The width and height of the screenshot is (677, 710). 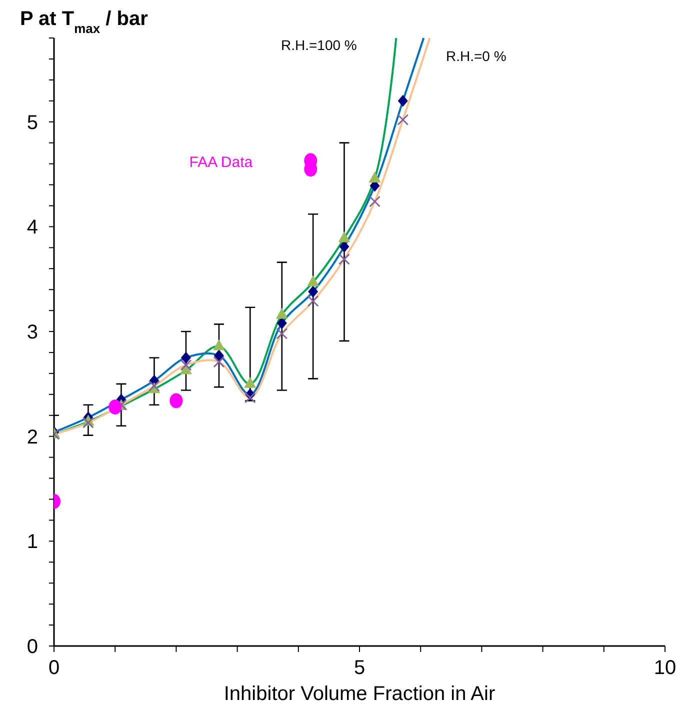 I want to click on y-tick-label: 3, so click(x=32, y=333).